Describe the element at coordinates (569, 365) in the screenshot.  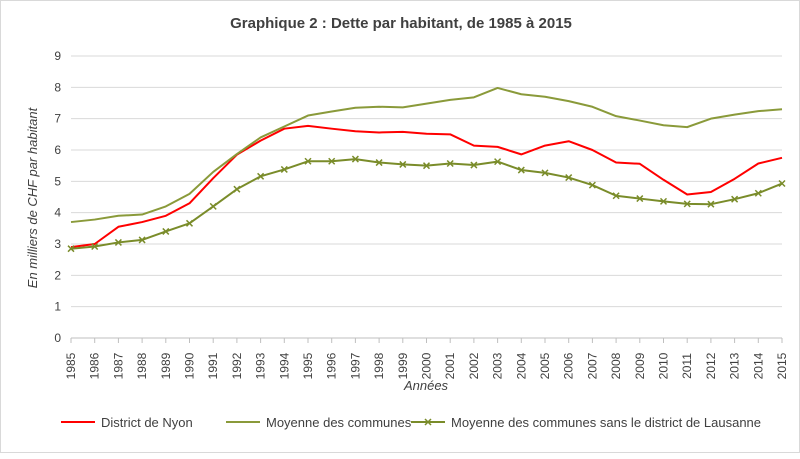
I see `x-tick-label: 2006` at that location.